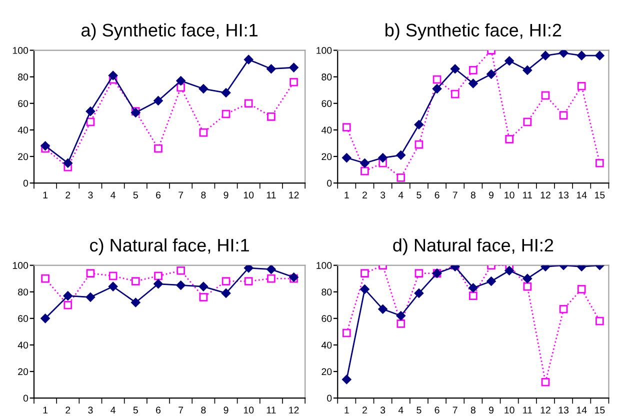 The height and width of the screenshot is (419, 618). I want to click on chart-title: c) Natural face, HI:1, so click(169, 247).